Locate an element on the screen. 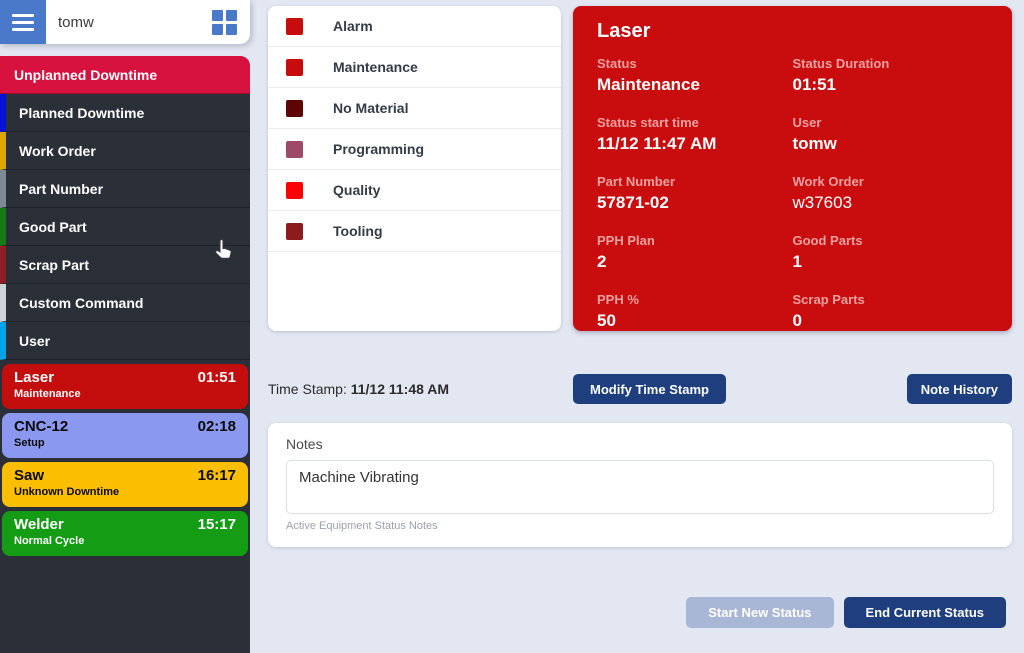 The height and width of the screenshot is (653, 1024). field-label: Status start time is located at coordinates (648, 122).